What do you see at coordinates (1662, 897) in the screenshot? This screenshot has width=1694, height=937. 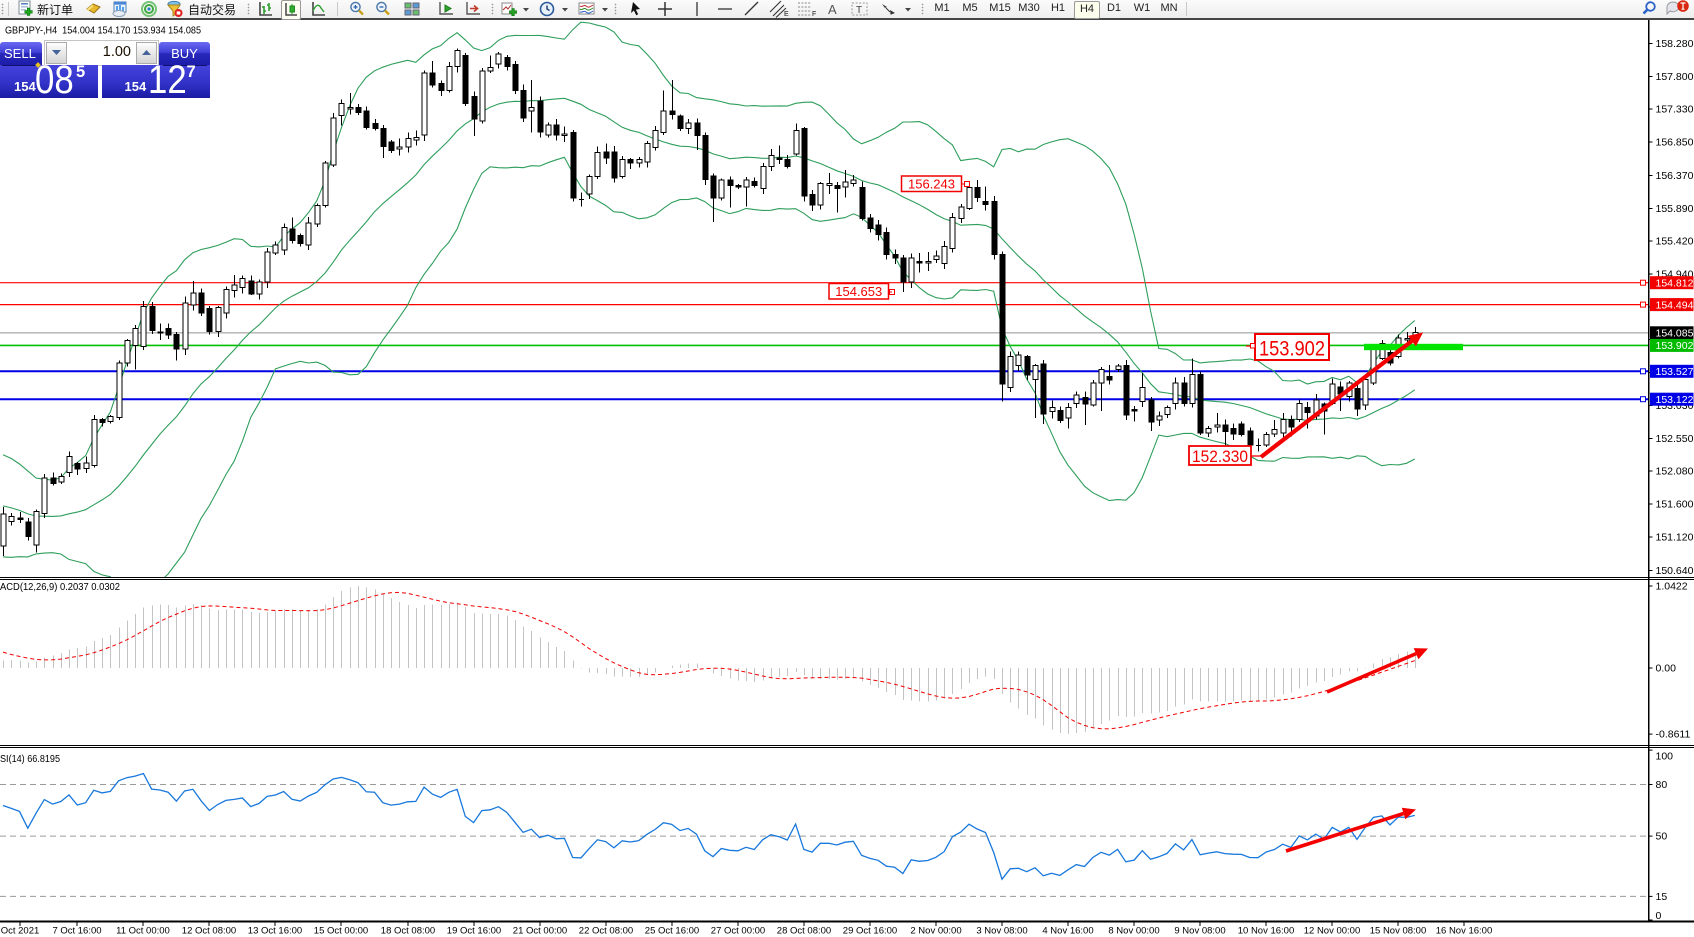 I see `svg-text: 15` at bounding box center [1662, 897].